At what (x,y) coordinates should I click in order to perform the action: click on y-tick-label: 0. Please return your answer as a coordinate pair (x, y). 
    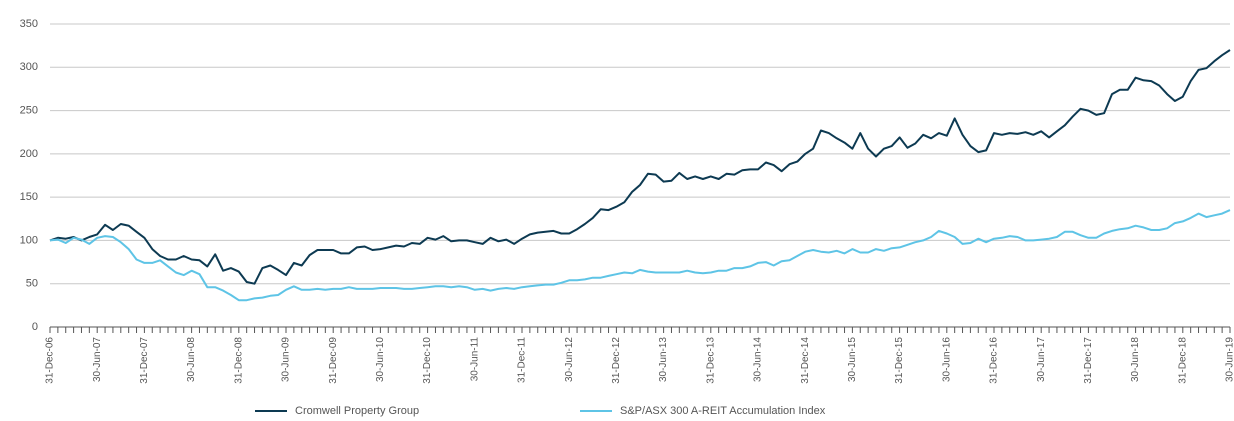
    Looking at the image, I should click on (35, 327).